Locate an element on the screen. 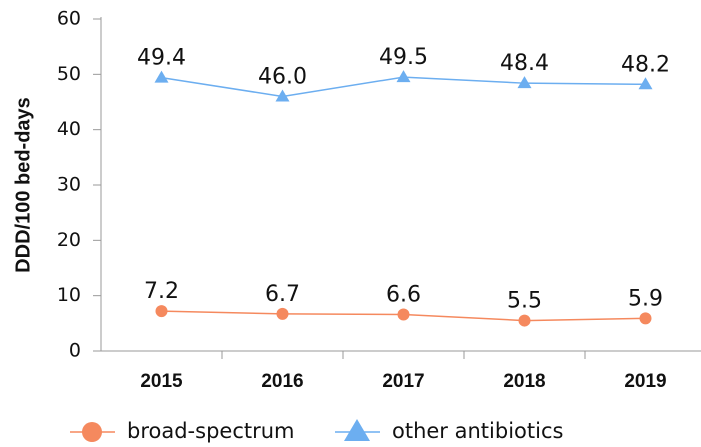 Image resolution: width=701 pixels, height=447 pixels. legend-label: broad-spectrum is located at coordinates (211, 431).